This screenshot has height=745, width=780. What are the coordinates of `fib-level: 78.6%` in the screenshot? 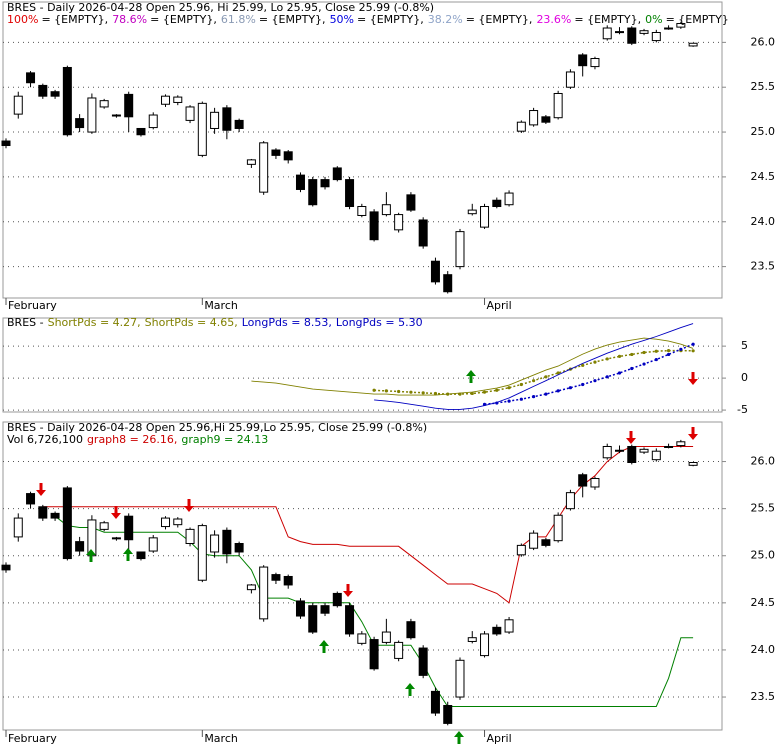 It's located at (129, 19).